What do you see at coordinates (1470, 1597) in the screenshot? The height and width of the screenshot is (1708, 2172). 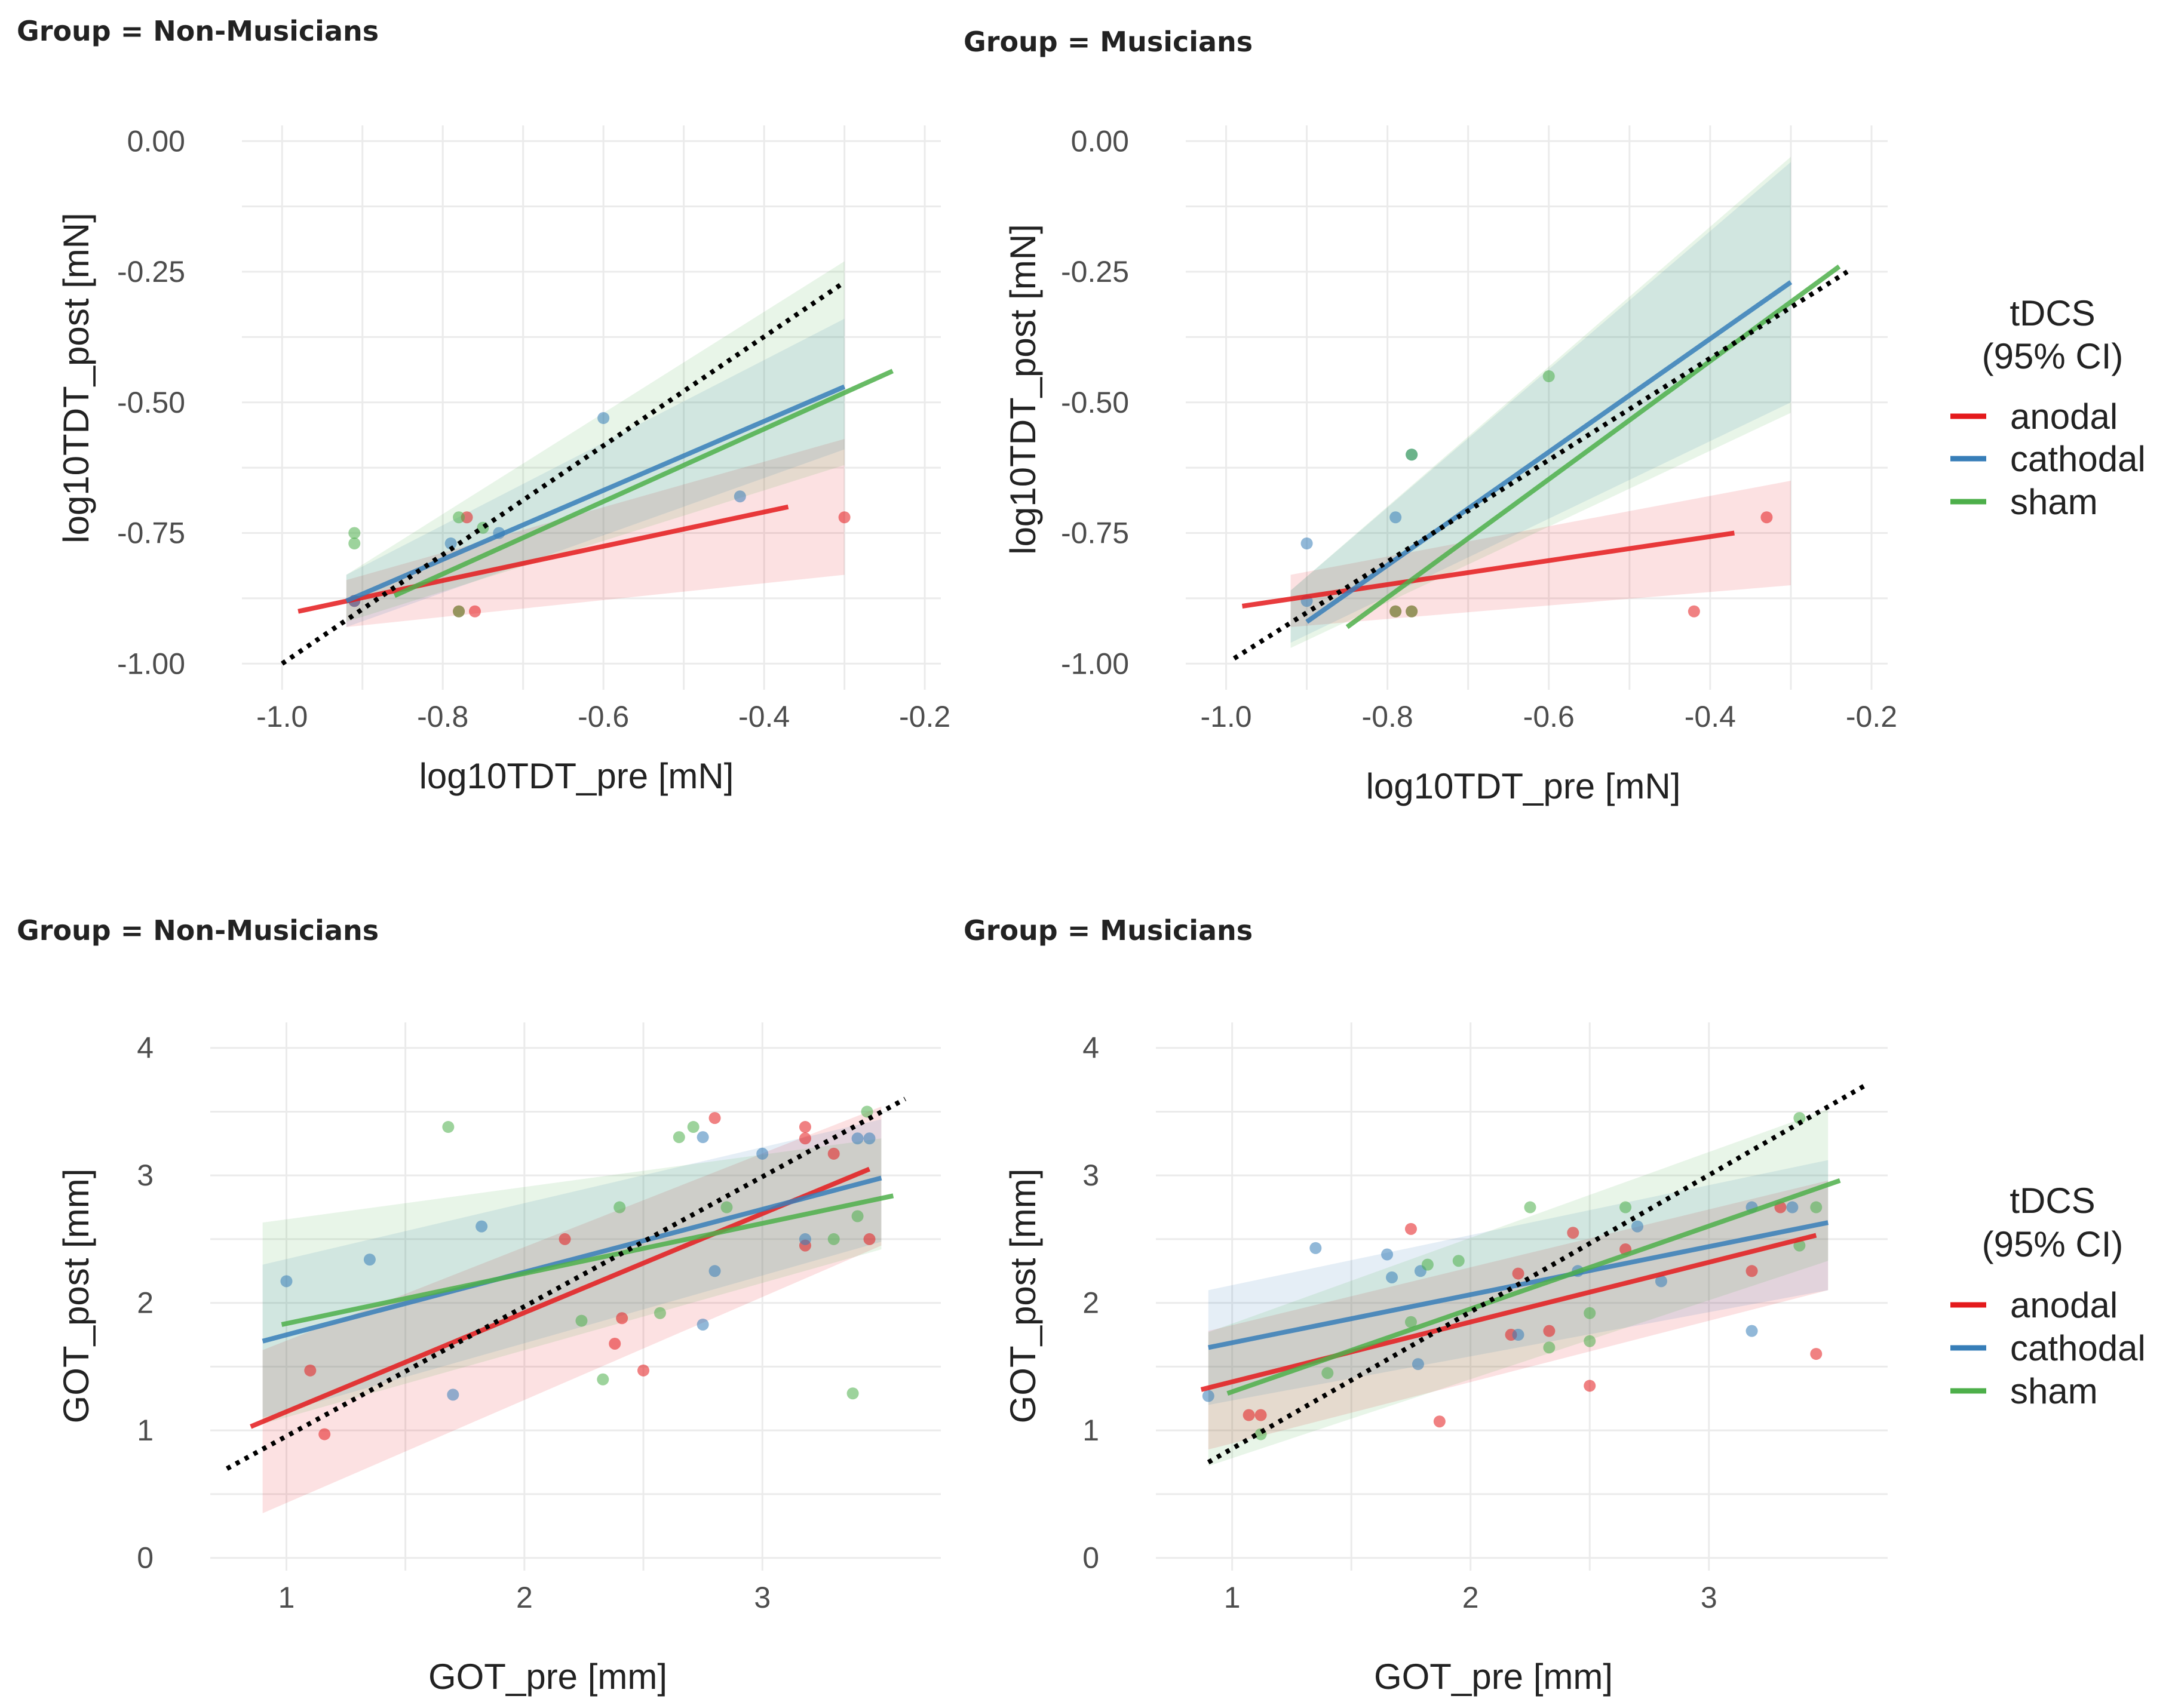 I see `x-tick-label: 2` at bounding box center [1470, 1597].